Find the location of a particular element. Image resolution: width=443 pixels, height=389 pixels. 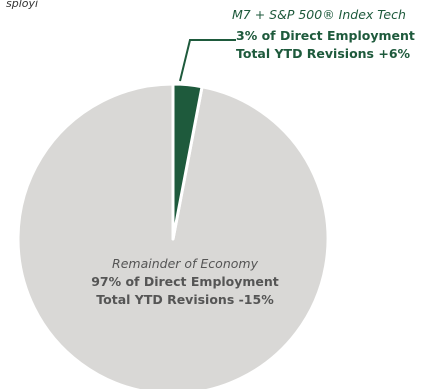

callout-leader-line is located at coordinates (207, 60).